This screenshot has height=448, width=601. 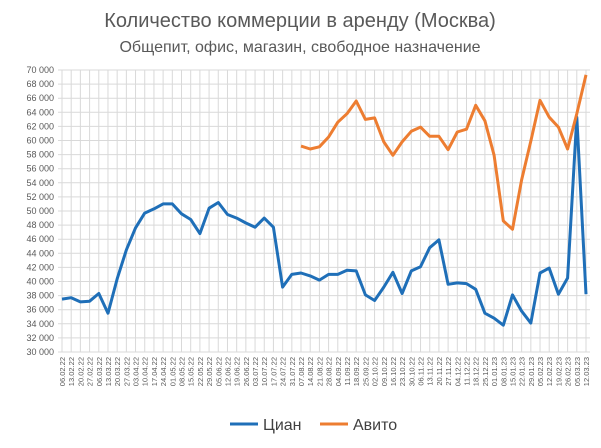 What do you see at coordinates (90, 371) in the screenshot?
I see `x-tick-label: 27.02.22` at bounding box center [90, 371].